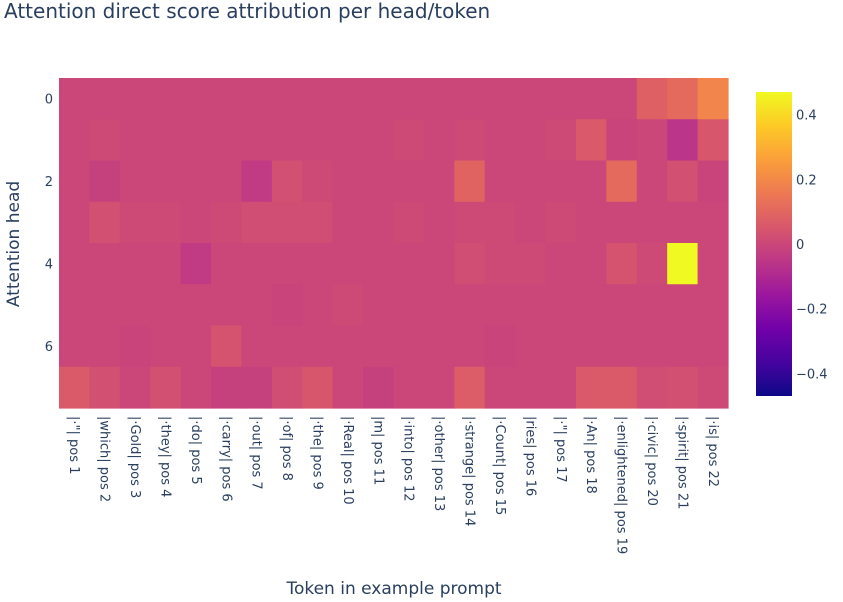 Image resolution: width=843 pixels, height=602 pixels. What do you see at coordinates (806, 116) in the screenshot?
I see `colorbar-tick-label: 0.4` at bounding box center [806, 116].